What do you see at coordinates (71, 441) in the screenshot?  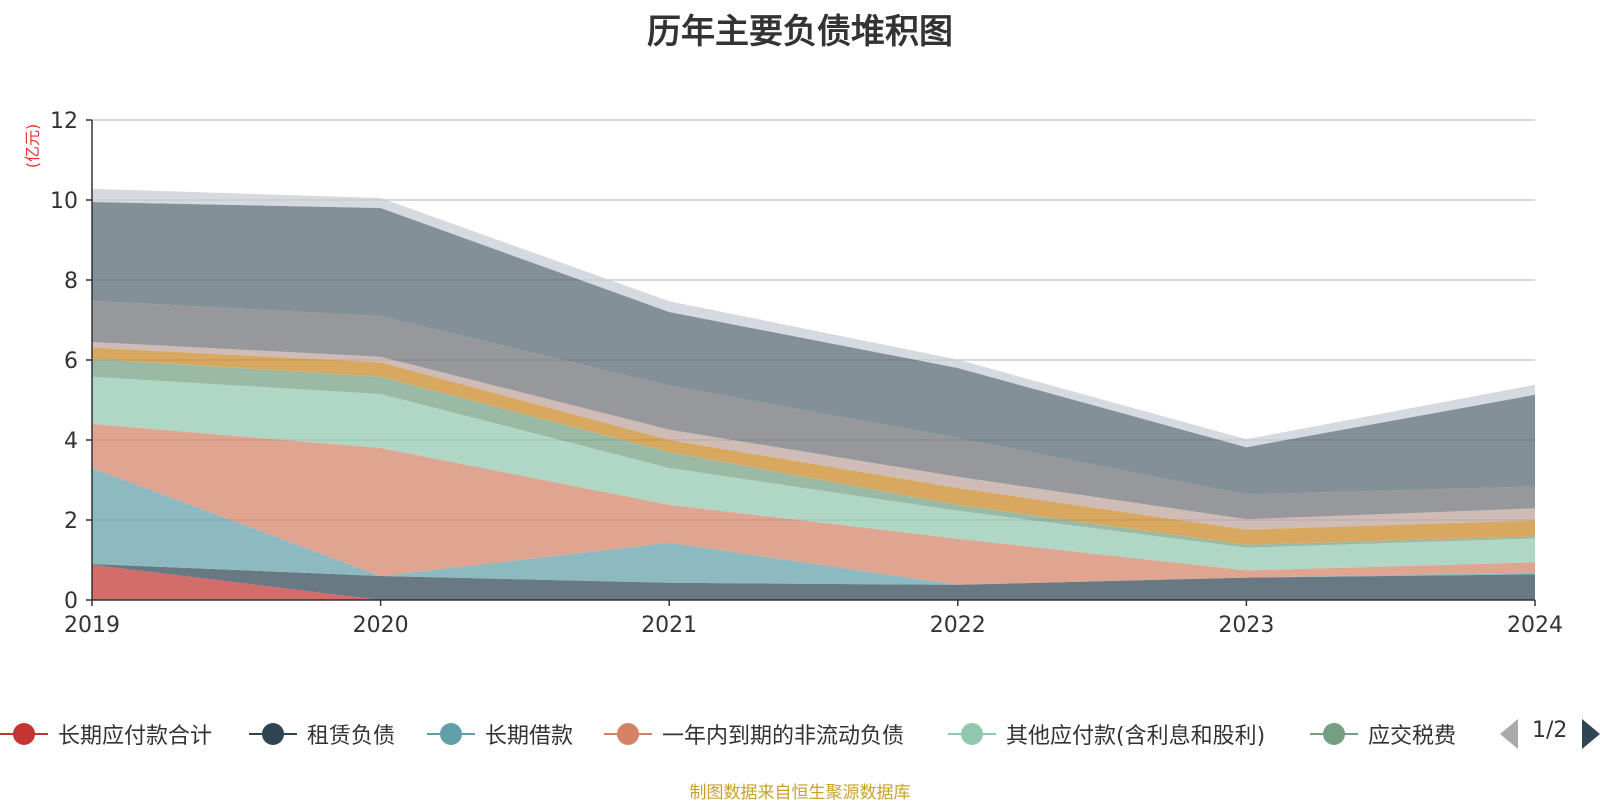 I see `y-tick-label: 4` at bounding box center [71, 441].